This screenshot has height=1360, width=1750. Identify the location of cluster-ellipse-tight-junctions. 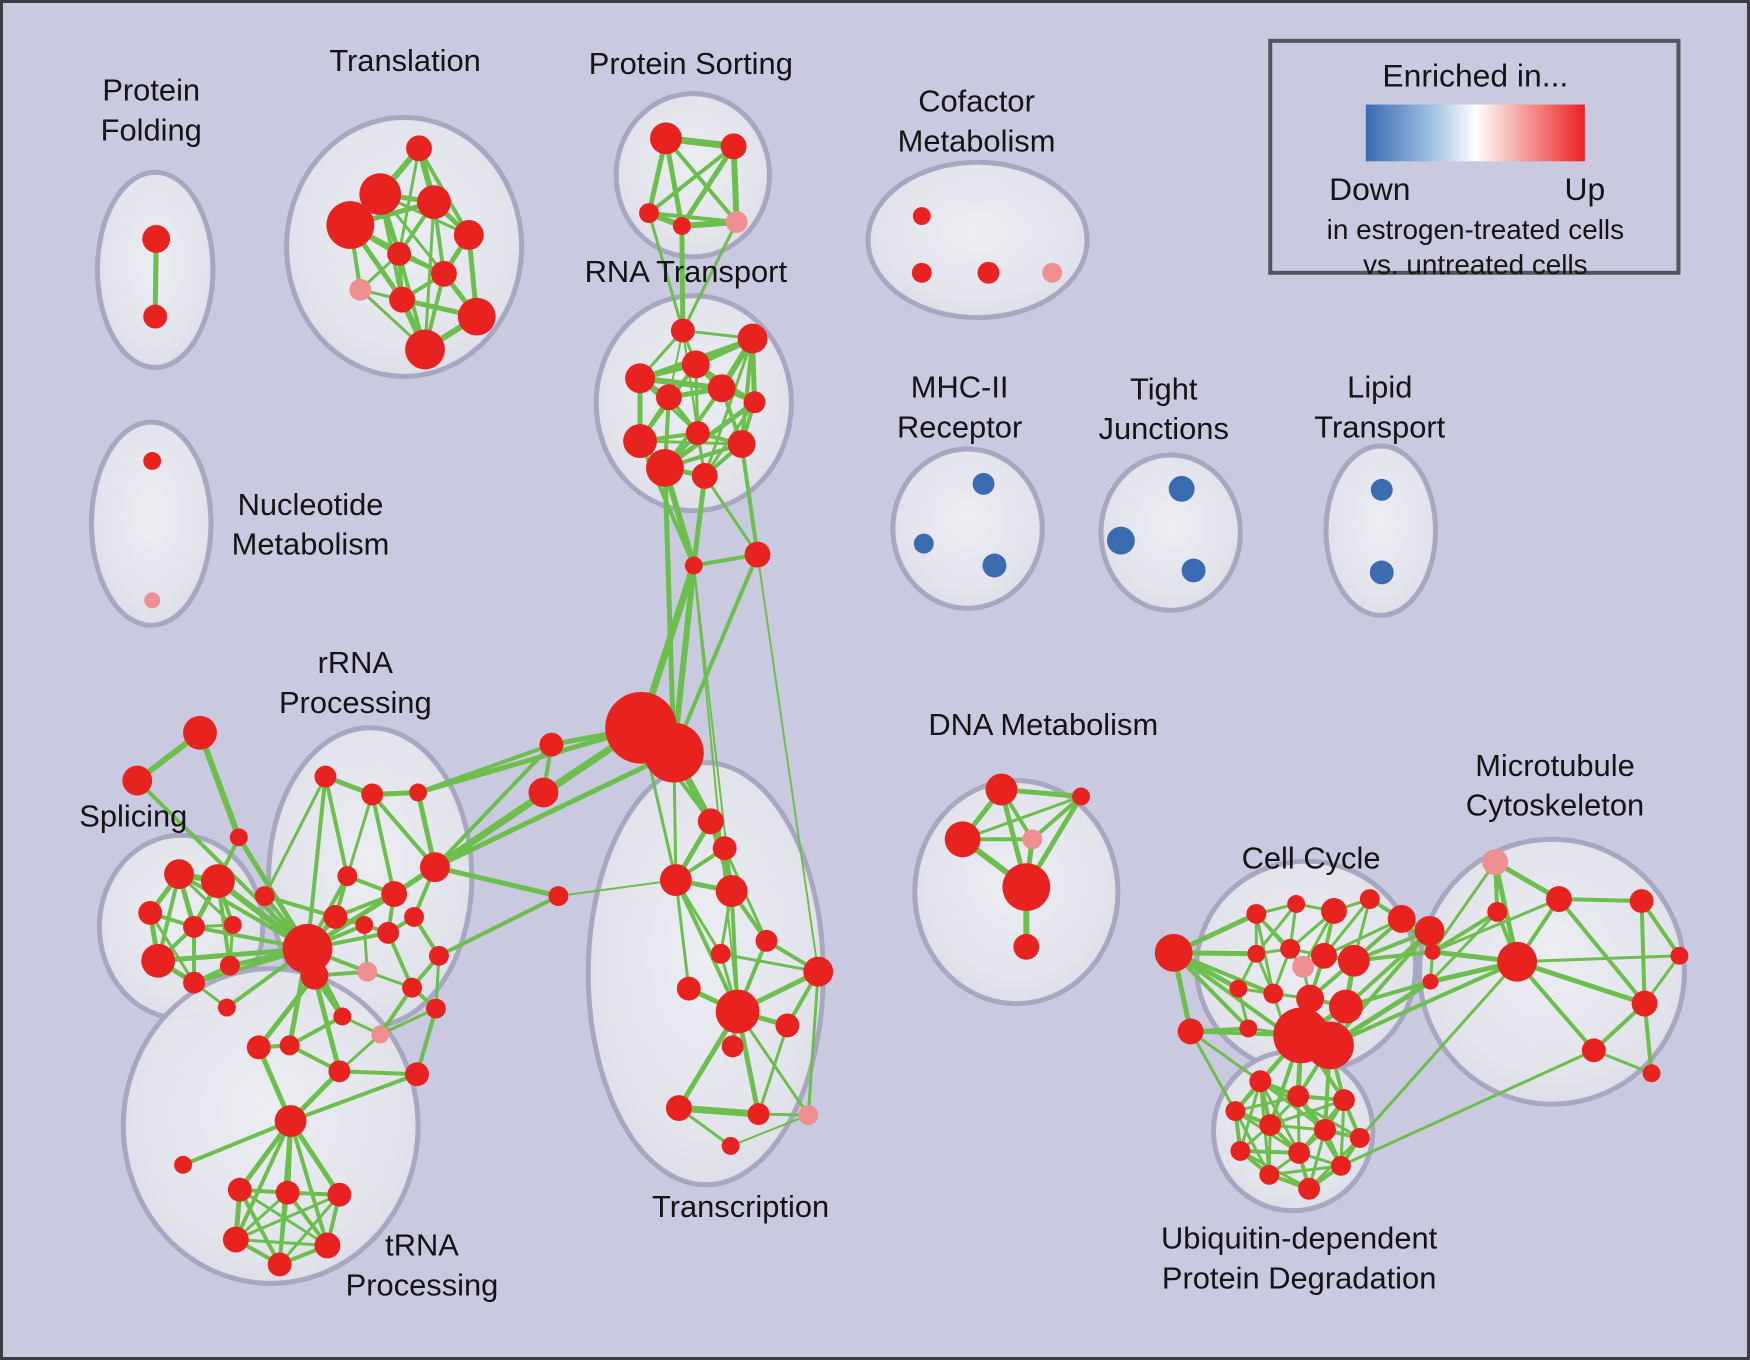
(1170, 532).